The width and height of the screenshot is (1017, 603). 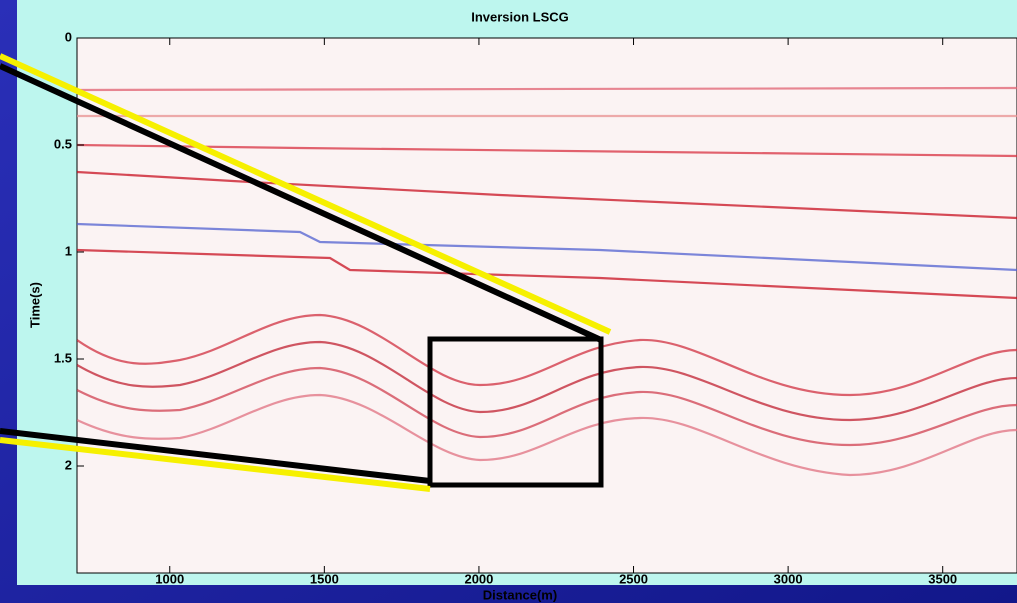 I want to click on y-tick-label: 1, so click(x=68, y=250).